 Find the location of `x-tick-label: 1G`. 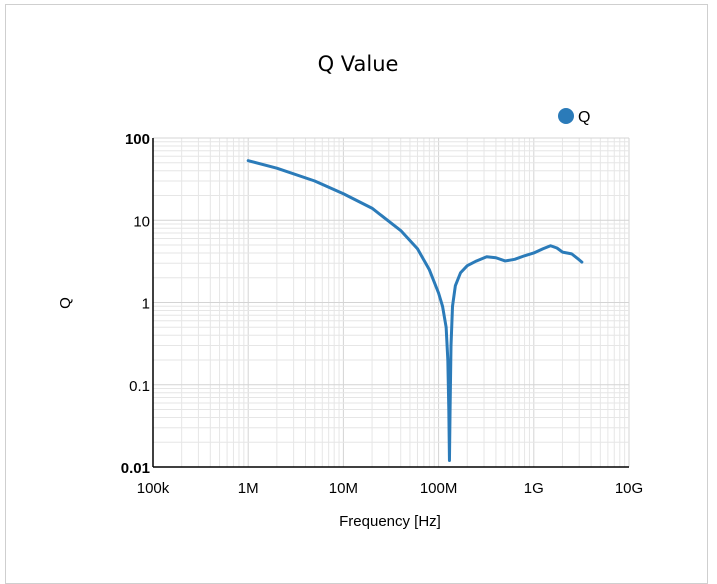

x-tick-label: 1G is located at coordinates (534, 488).